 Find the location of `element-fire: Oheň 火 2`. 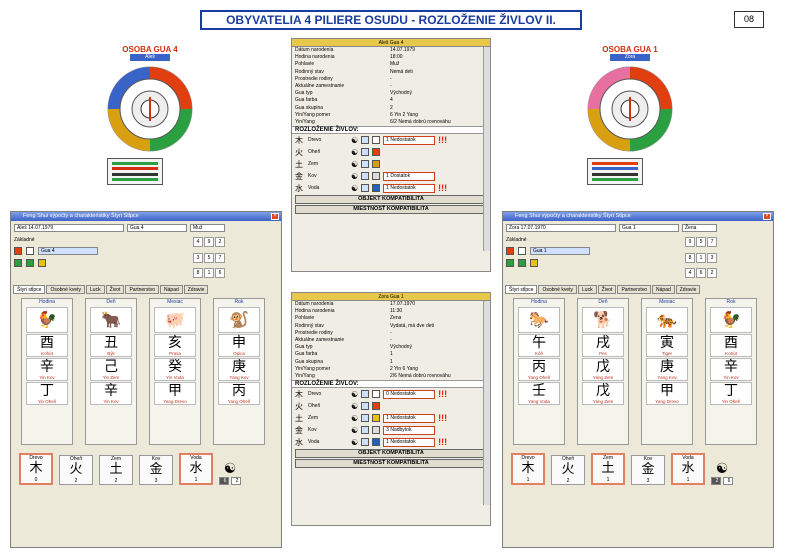

element-fire: Oheň 火 2 is located at coordinates (76, 470).